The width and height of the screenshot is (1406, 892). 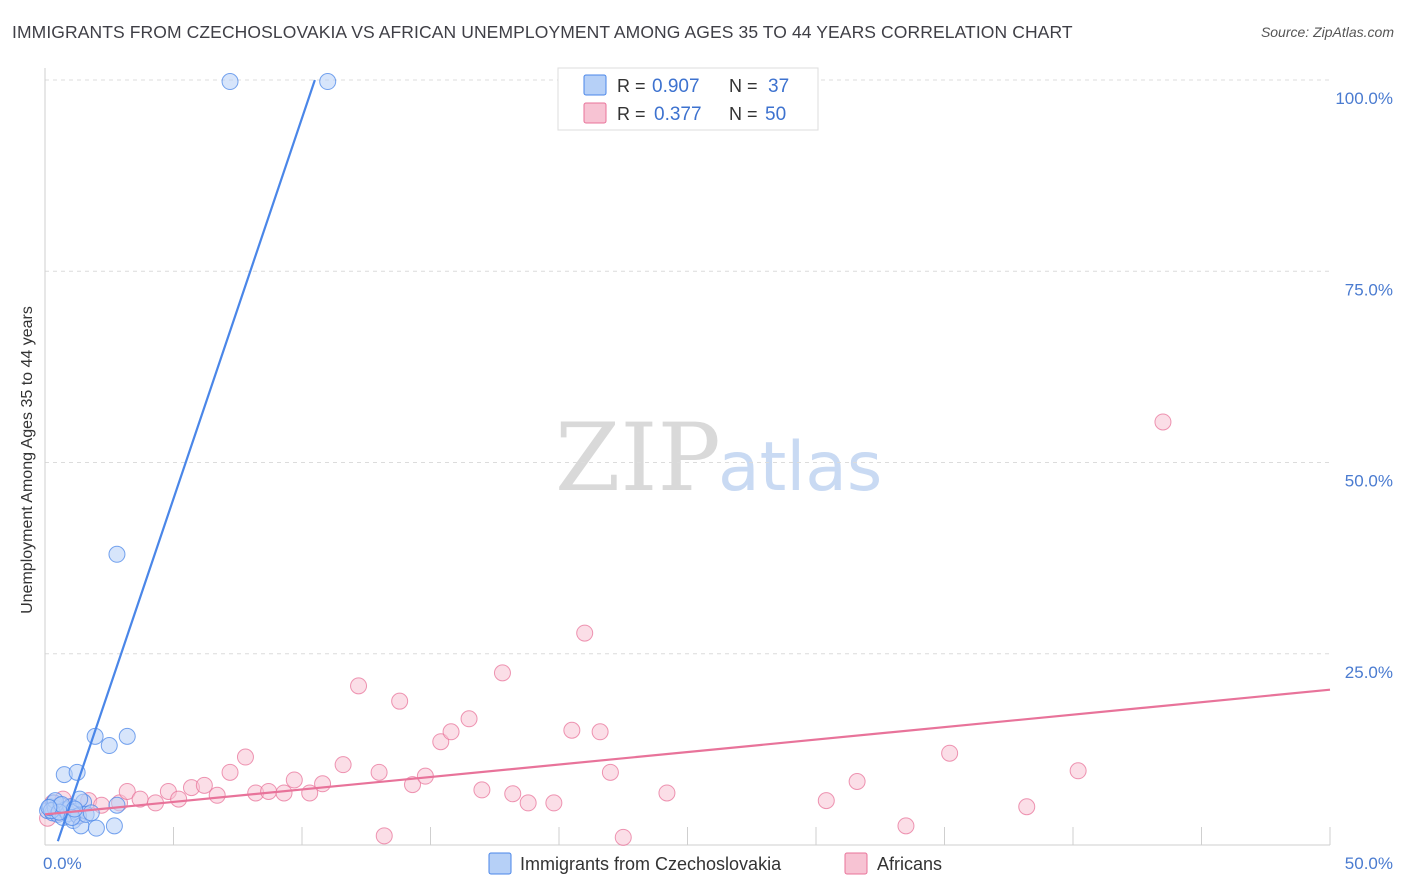 I want to click on stats-r-value: 0.907, so click(x=676, y=86).